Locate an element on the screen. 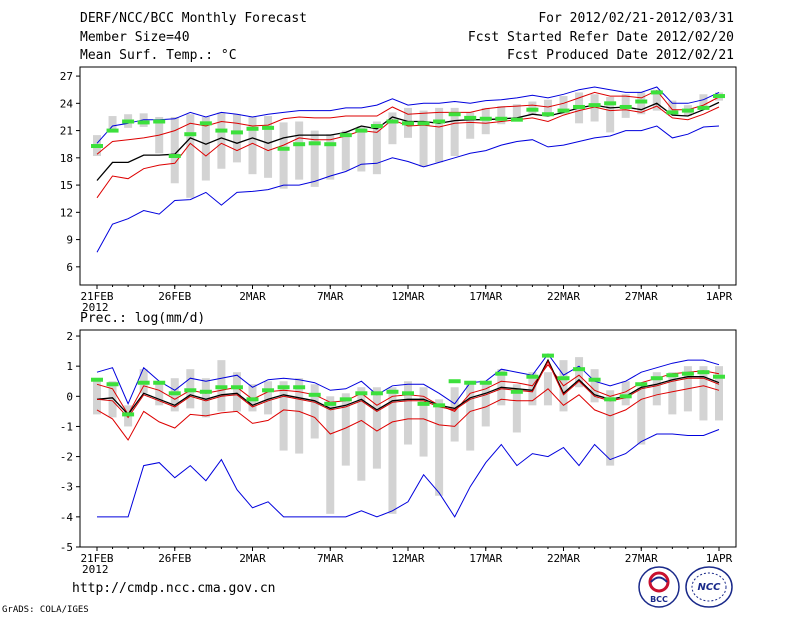 The width and height of the screenshot is (800, 618). precipitation-xtick-label: 7MAR is located at coordinates (330, 558).